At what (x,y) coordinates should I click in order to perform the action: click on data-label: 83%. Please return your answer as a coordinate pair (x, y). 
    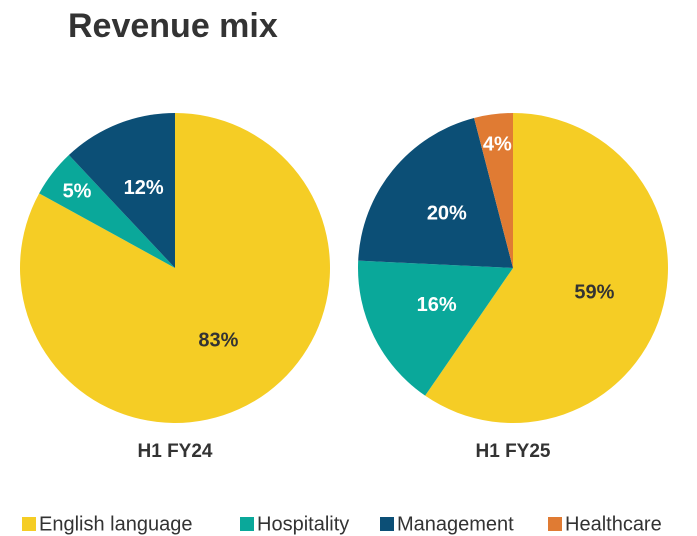
    Looking at the image, I should click on (218, 341).